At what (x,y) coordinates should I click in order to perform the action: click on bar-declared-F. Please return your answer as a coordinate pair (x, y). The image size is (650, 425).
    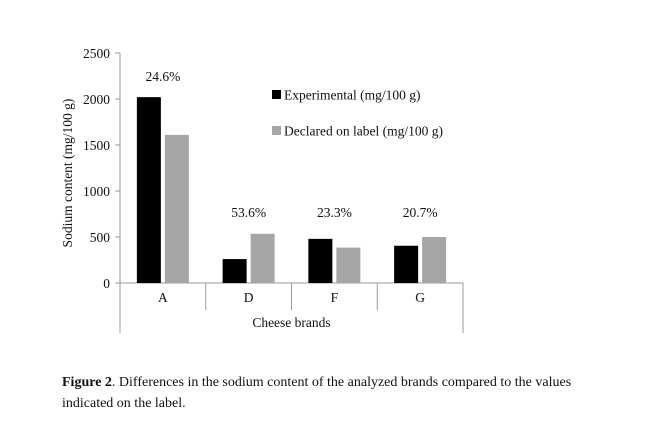
    Looking at the image, I should click on (348, 265).